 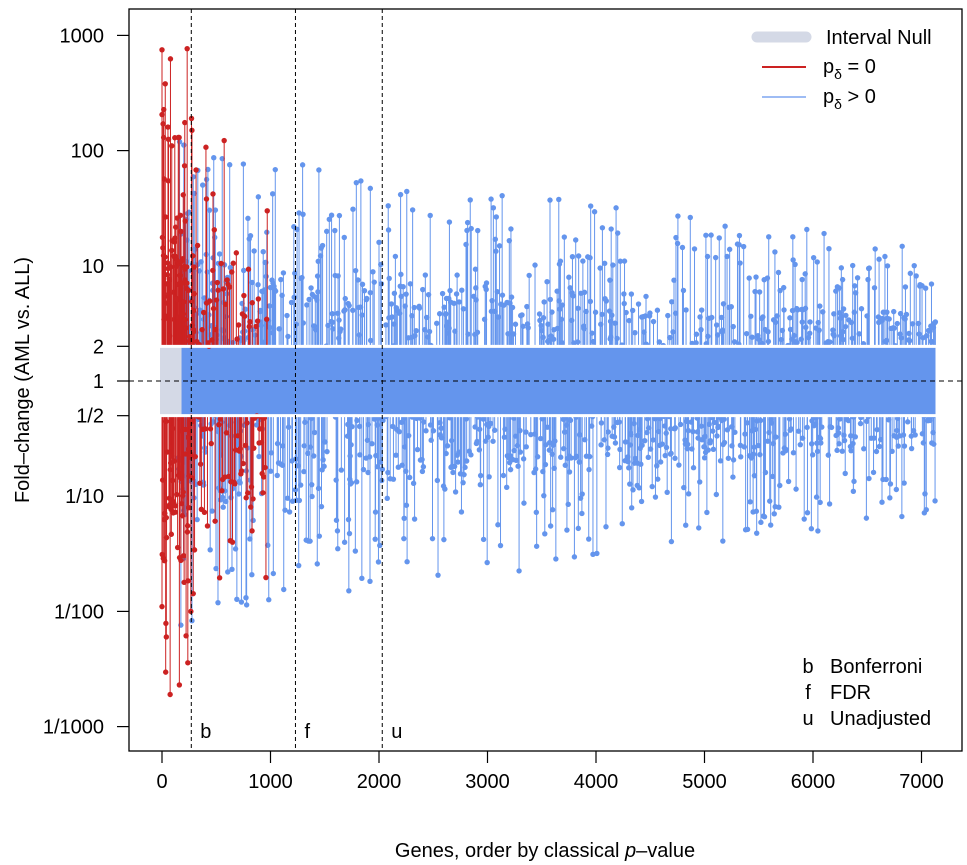 I want to click on cutoff-letter-u: u, so click(x=396, y=732).